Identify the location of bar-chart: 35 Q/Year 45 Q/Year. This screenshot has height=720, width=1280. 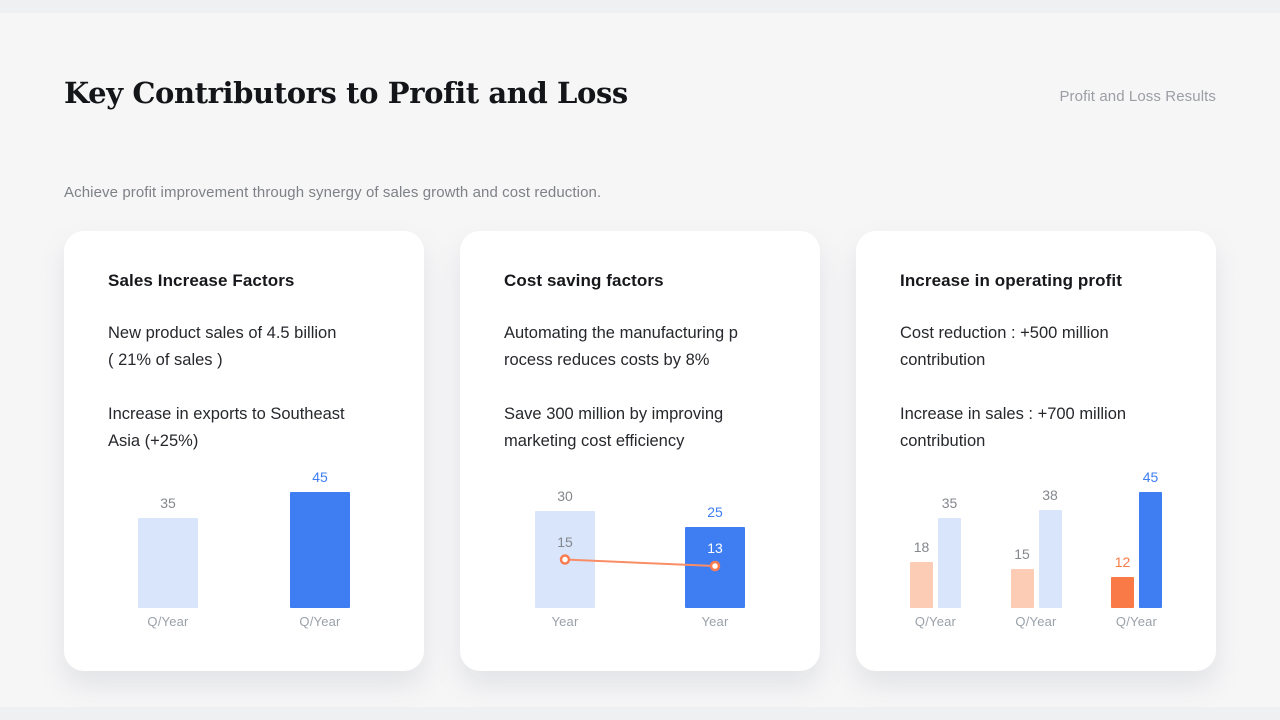
(244, 549).